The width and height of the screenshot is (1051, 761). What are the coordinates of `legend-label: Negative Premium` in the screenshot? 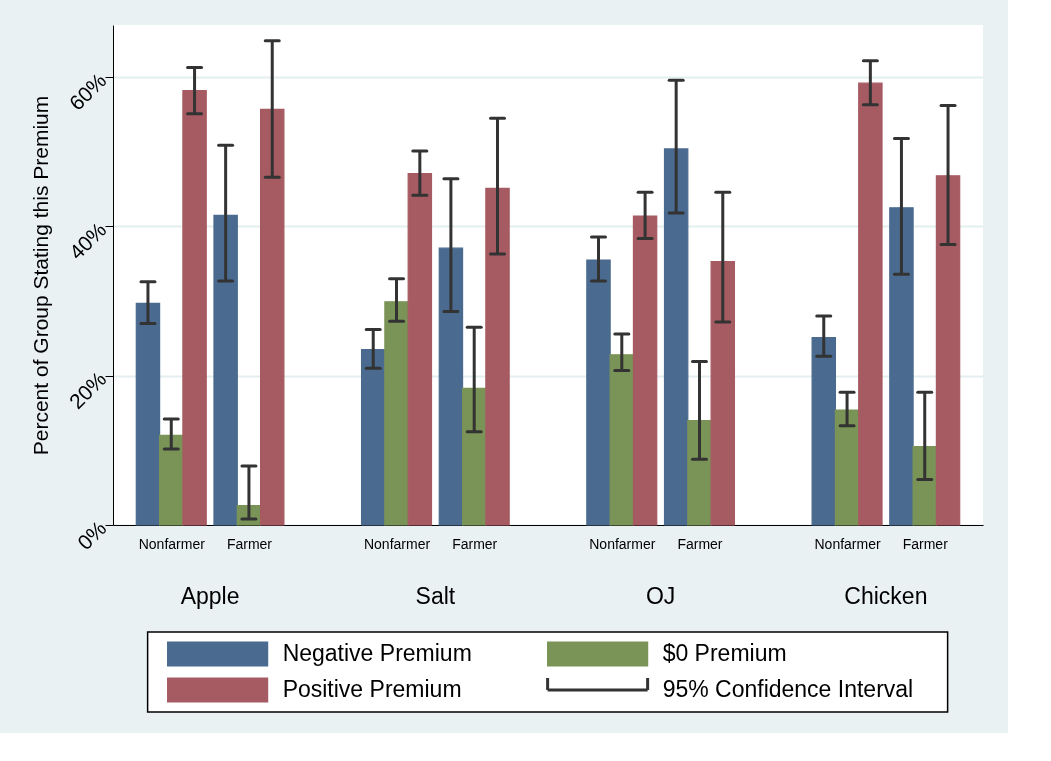 It's located at (377, 653).